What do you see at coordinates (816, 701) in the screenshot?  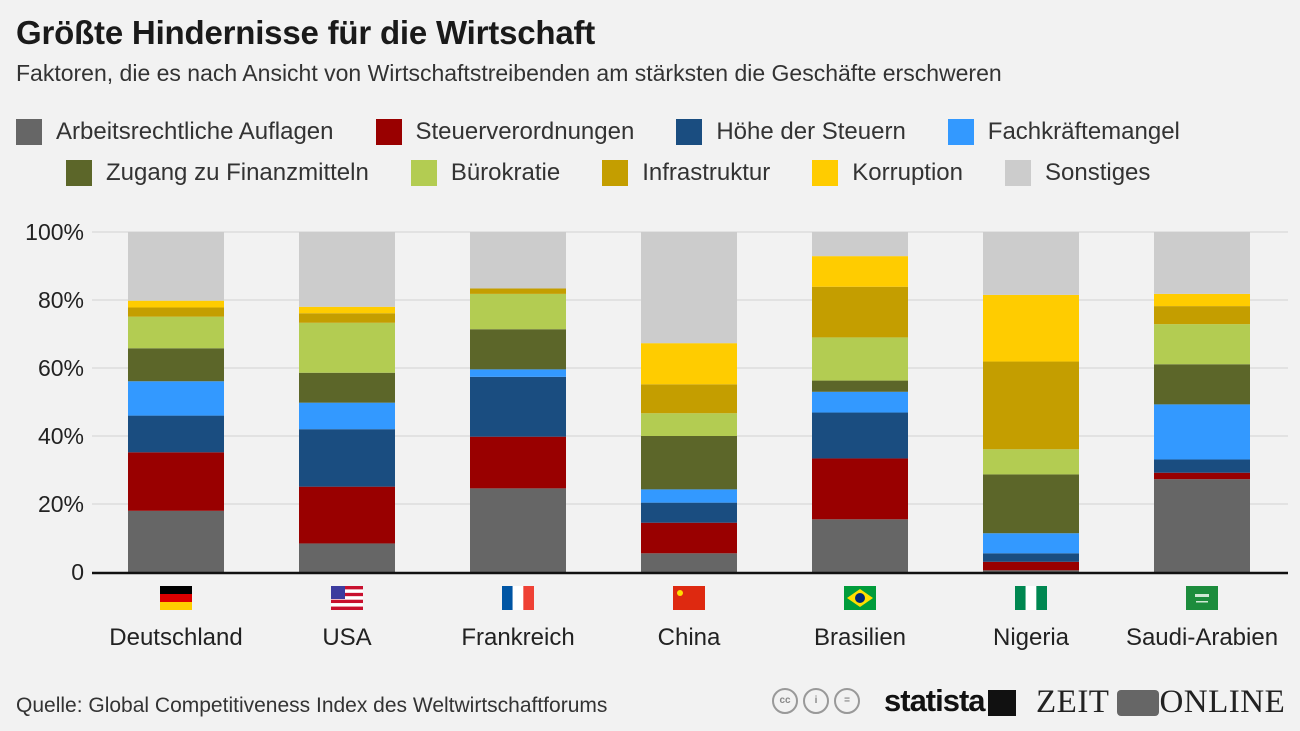 I see `by-icon: i` at bounding box center [816, 701].